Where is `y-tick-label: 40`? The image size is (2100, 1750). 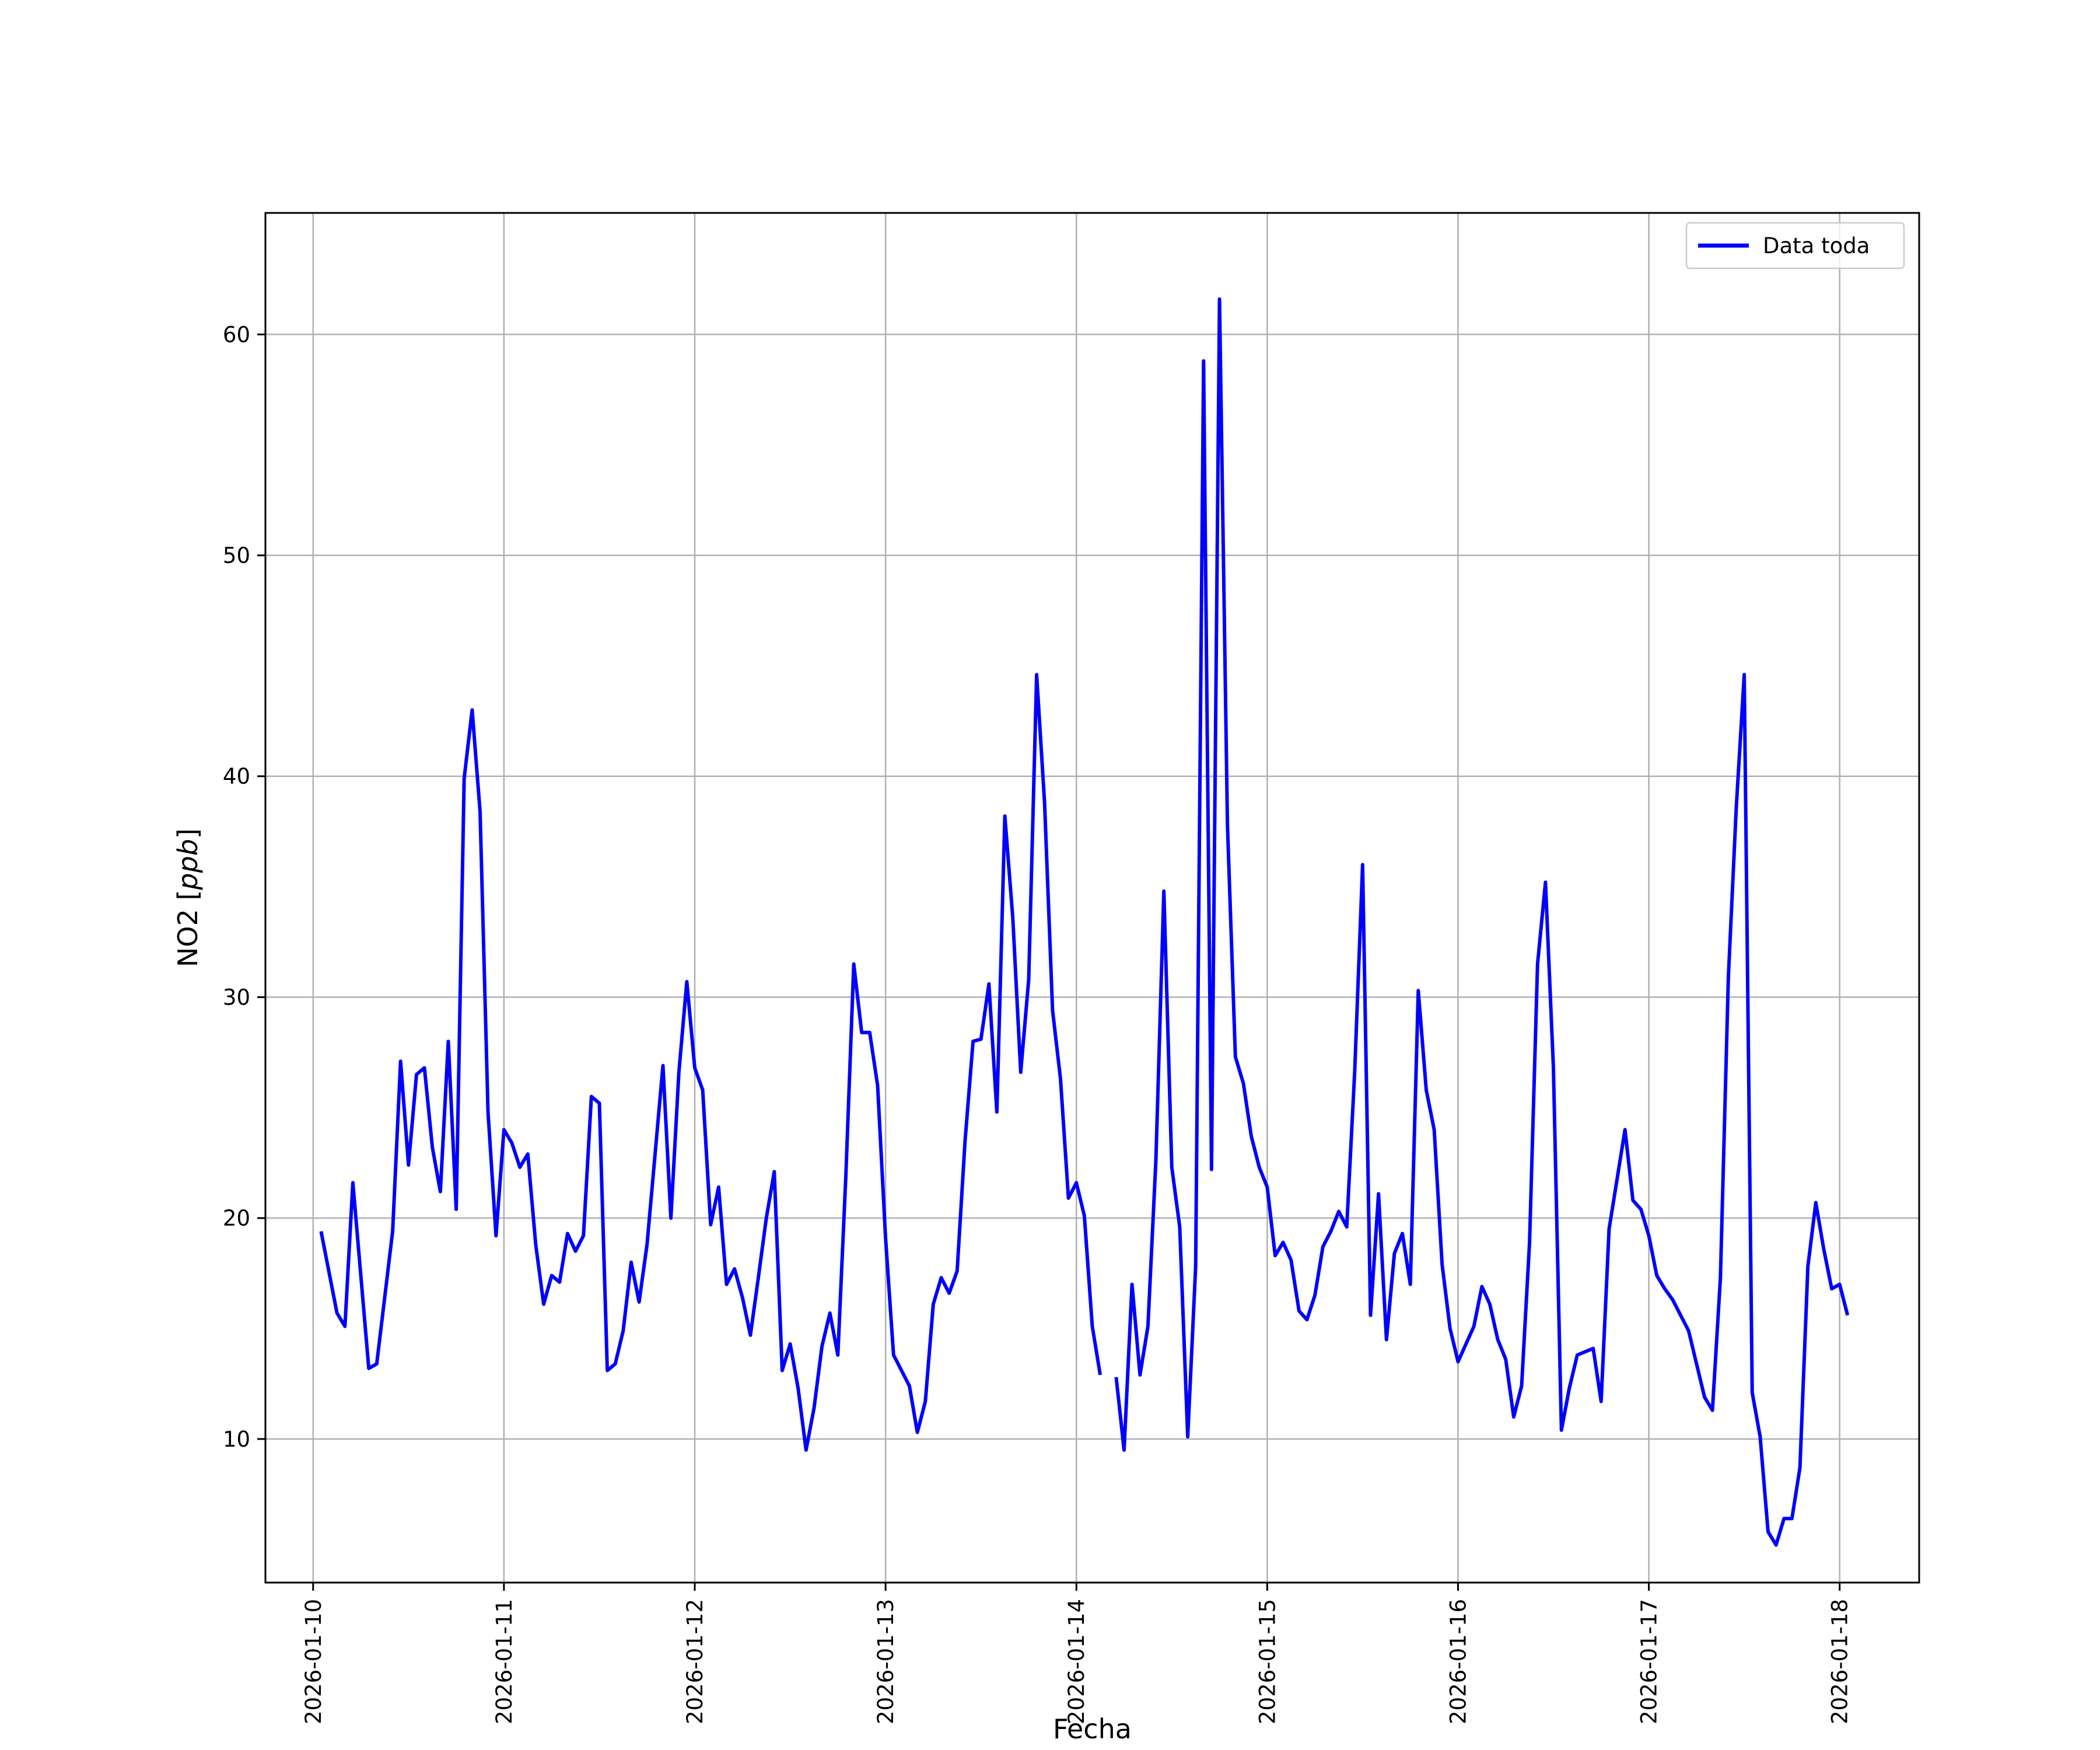
y-tick-label: 40 is located at coordinates (236, 776).